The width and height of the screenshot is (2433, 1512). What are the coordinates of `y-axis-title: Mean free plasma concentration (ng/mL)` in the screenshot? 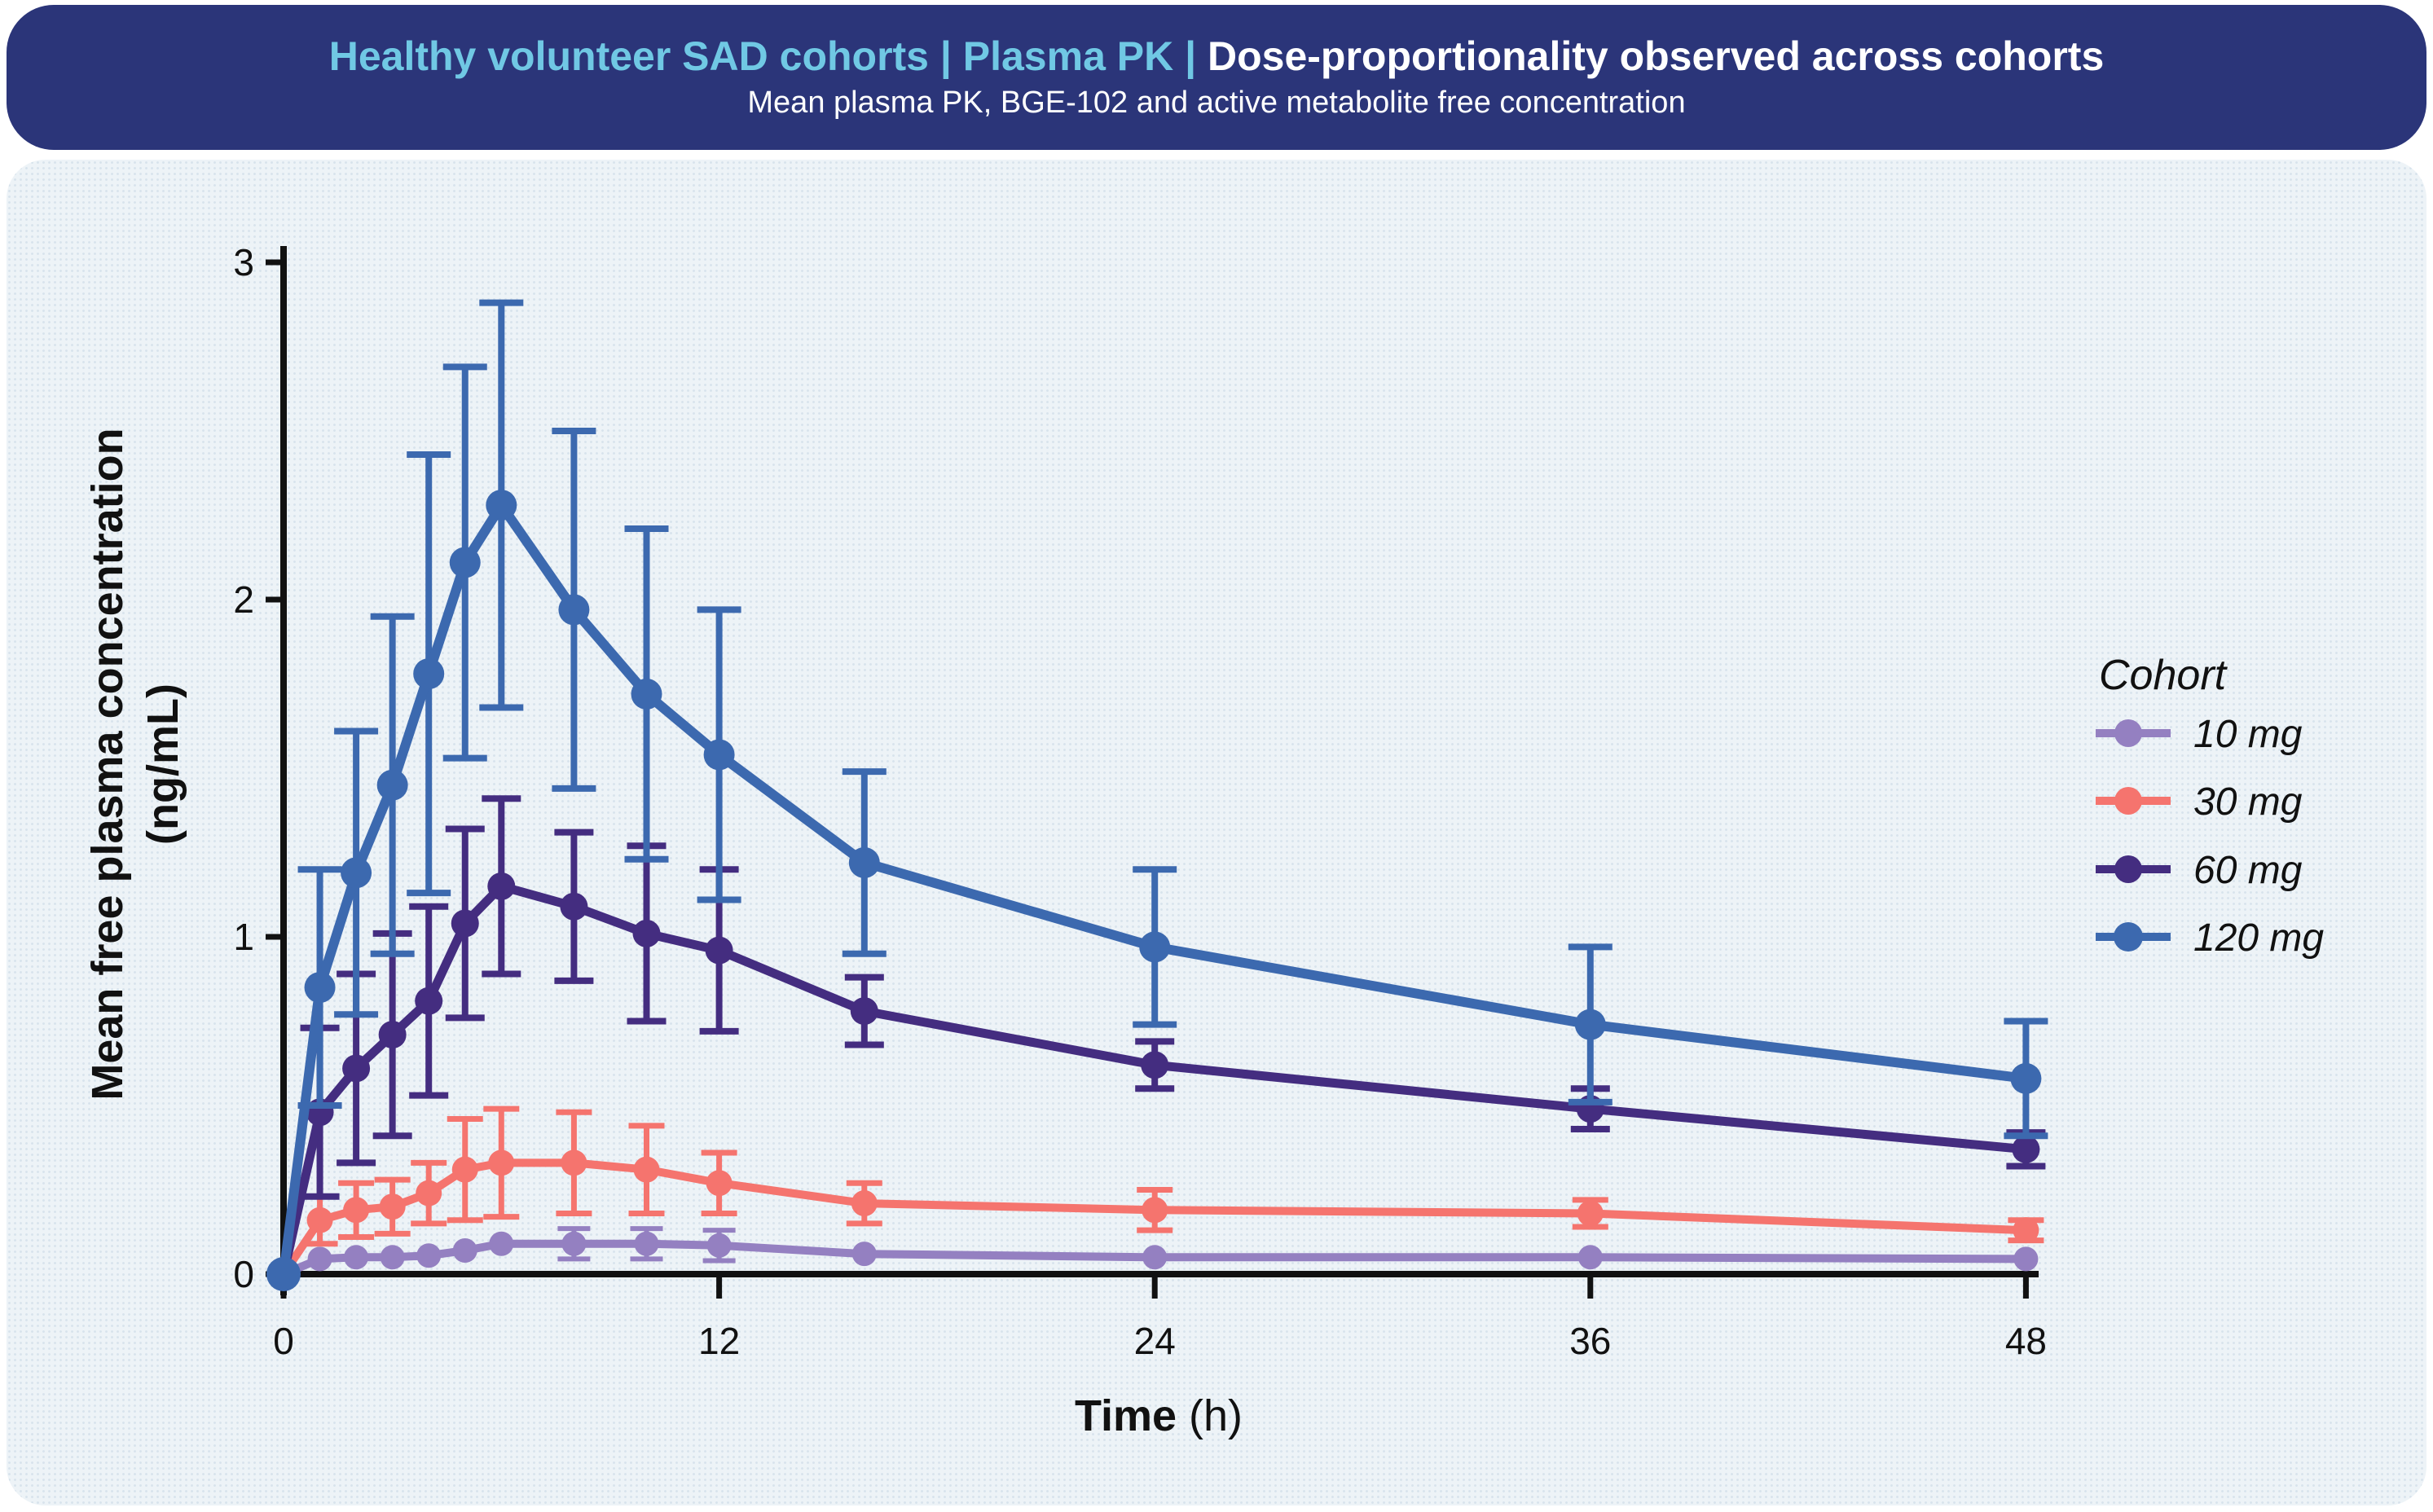 It's located at (135, 764).